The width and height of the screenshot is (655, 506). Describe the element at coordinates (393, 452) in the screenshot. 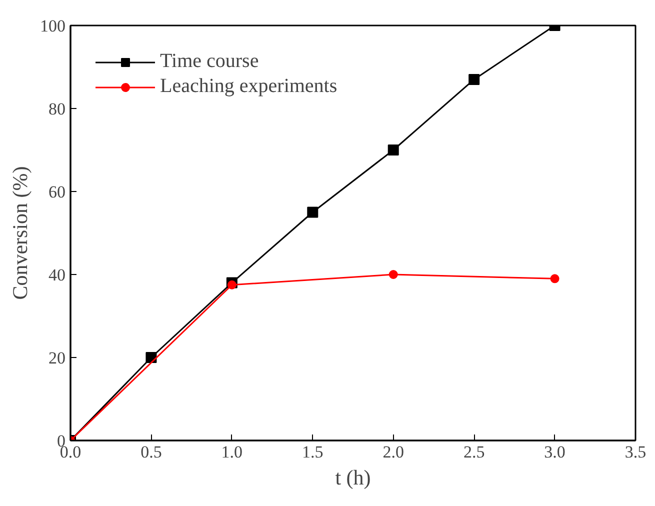

I see `x-tick-label: 2.0` at that location.